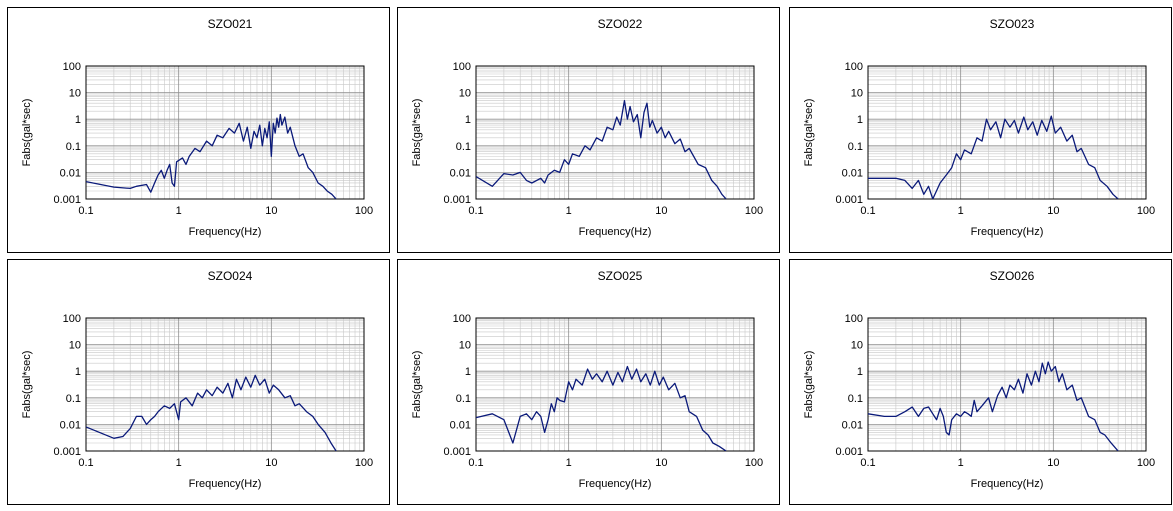 This screenshot has width=1173, height=511. Describe the element at coordinates (230, 276) in the screenshot. I see `chart-title: SZO024` at that location.